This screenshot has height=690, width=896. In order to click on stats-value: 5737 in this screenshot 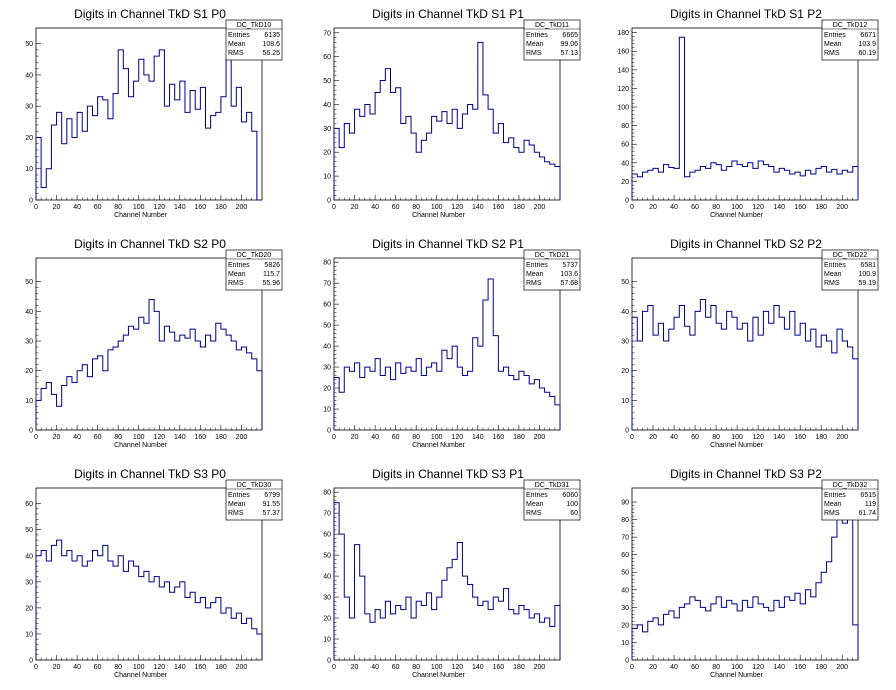, I will do `click(570, 265)`.